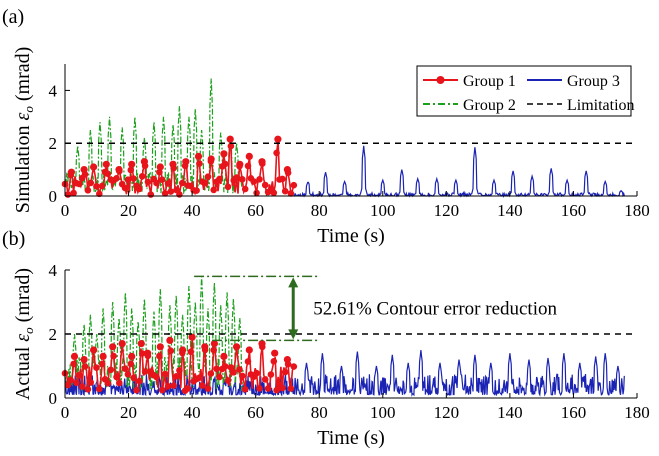  I want to click on x-tick-label: 0, so click(65, 210).